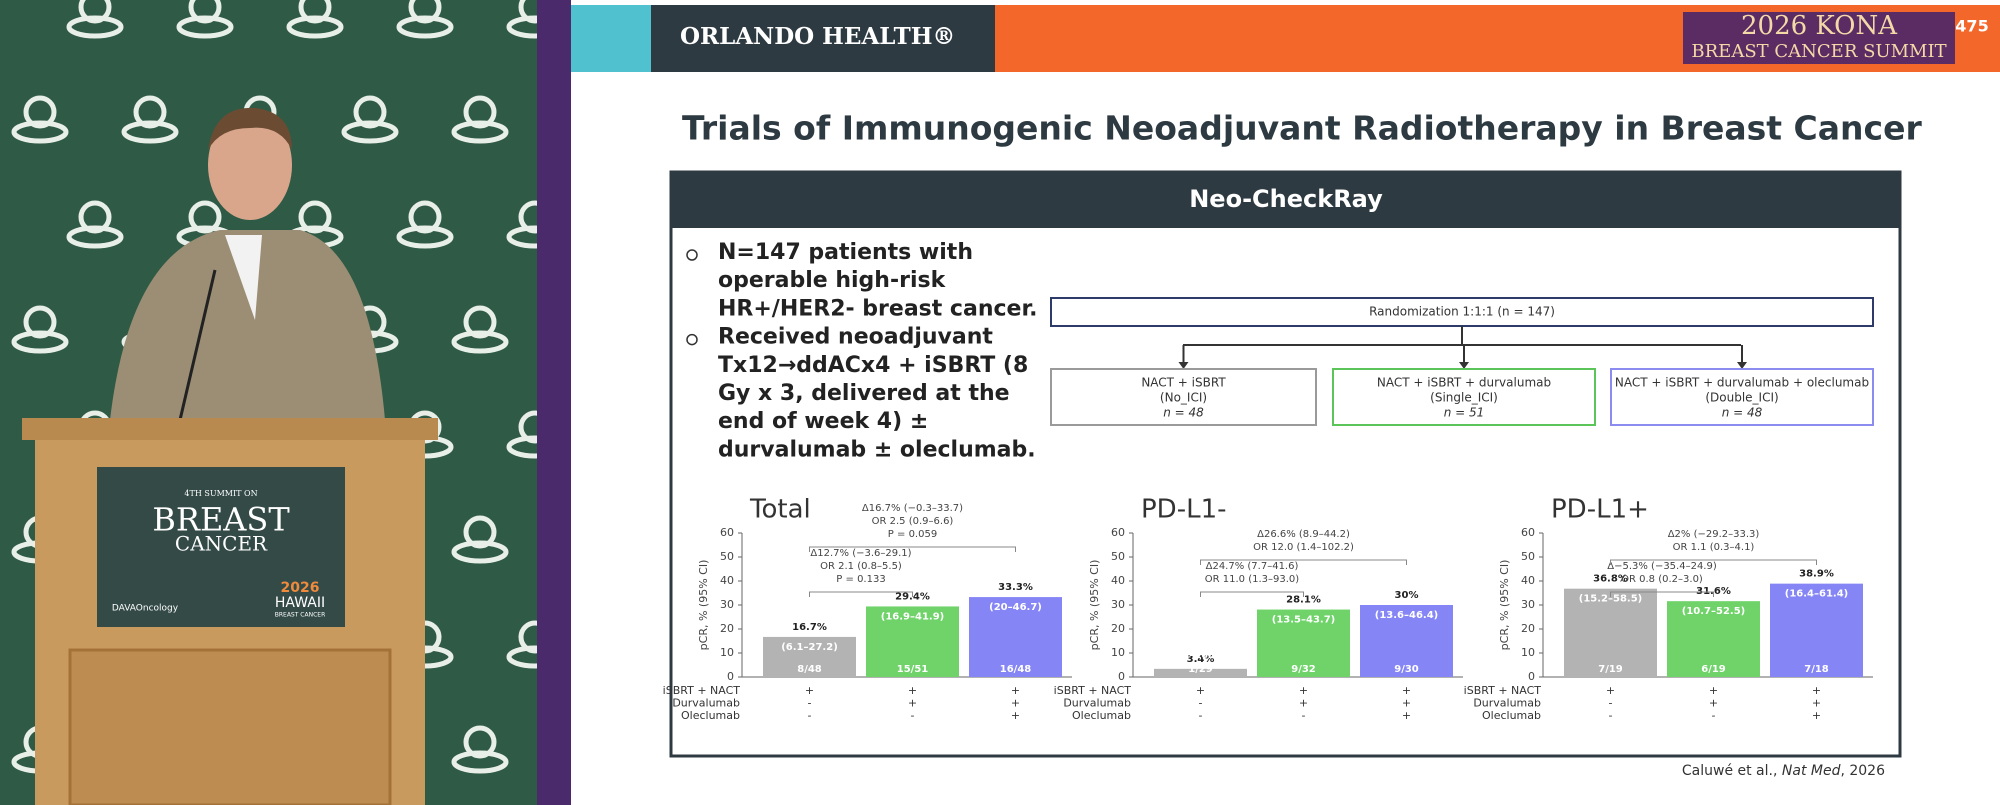 The image size is (2000, 805). I want to click on arm-label: (Single_ICI), so click(1464, 398).